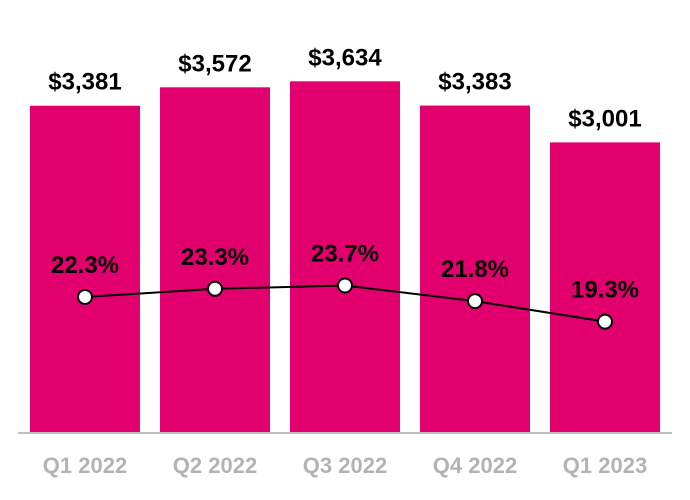  I want to click on category-label-1: Q2 2022, so click(215, 465).